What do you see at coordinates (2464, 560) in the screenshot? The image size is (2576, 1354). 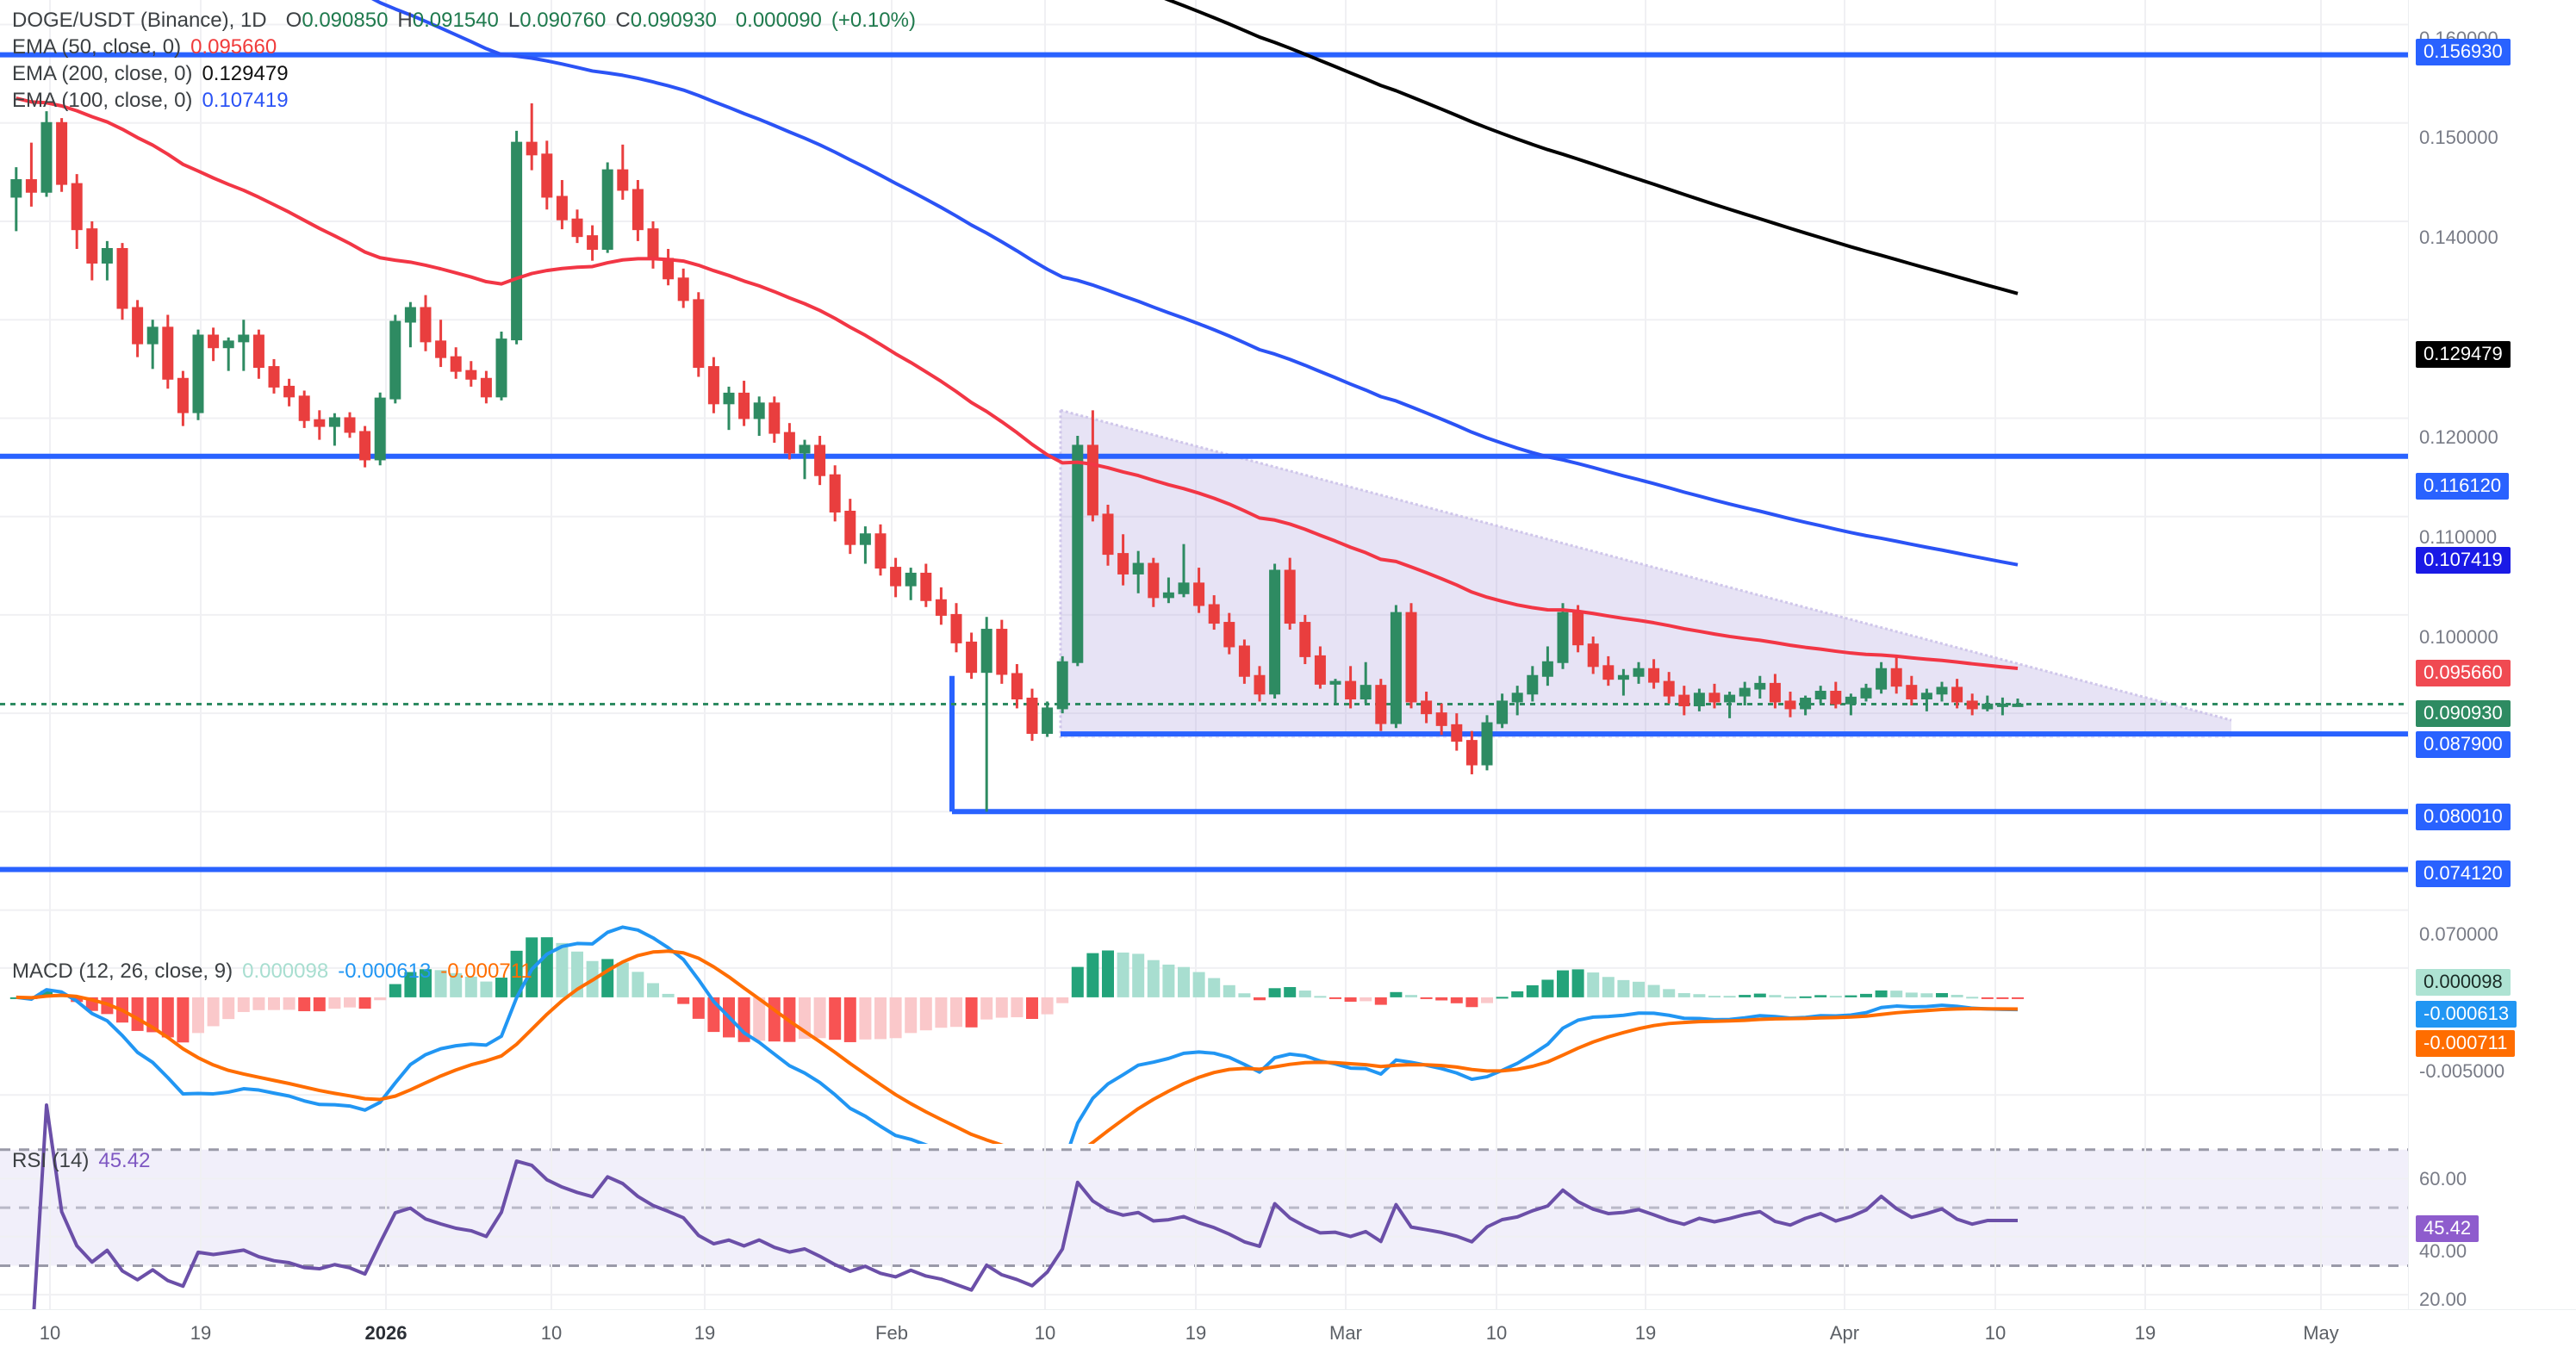 I see `price-axis-tag: 0.107419` at bounding box center [2464, 560].